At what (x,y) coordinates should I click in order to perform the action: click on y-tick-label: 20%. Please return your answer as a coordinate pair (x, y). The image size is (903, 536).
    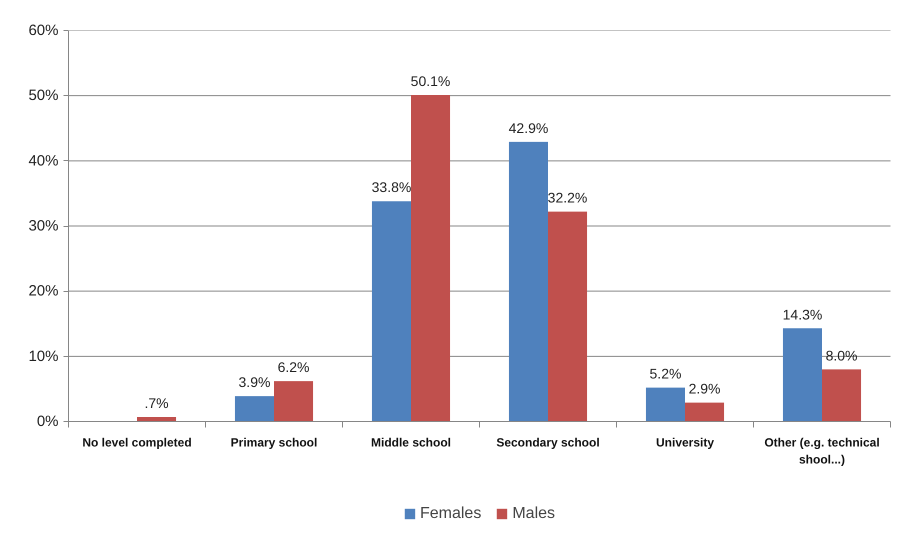
    Looking at the image, I should click on (43, 291).